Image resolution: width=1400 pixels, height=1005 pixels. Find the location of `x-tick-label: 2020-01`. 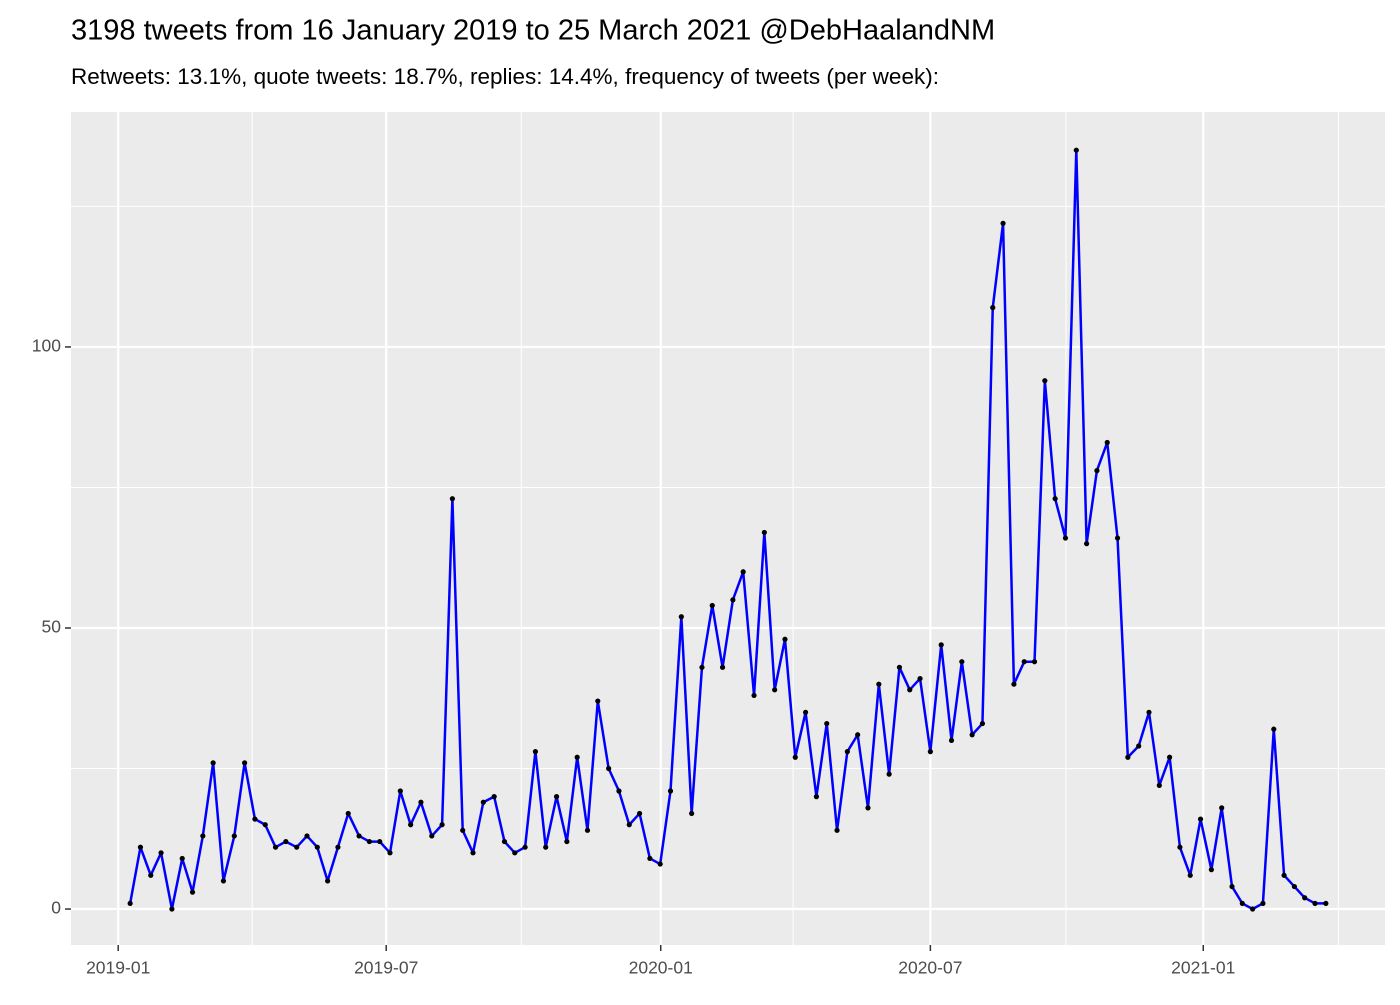

x-tick-label: 2020-01 is located at coordinates (661, 968).